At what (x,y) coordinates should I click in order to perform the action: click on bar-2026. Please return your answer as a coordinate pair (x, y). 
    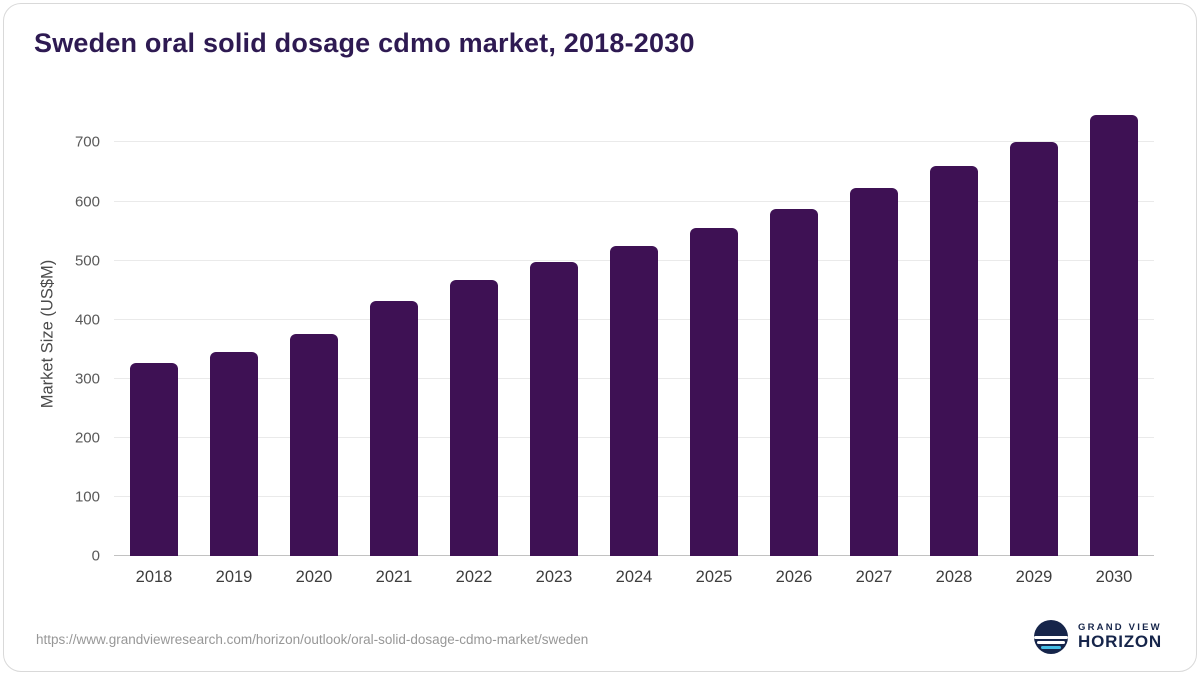
    Looking at the image, I should click on (794, 382).